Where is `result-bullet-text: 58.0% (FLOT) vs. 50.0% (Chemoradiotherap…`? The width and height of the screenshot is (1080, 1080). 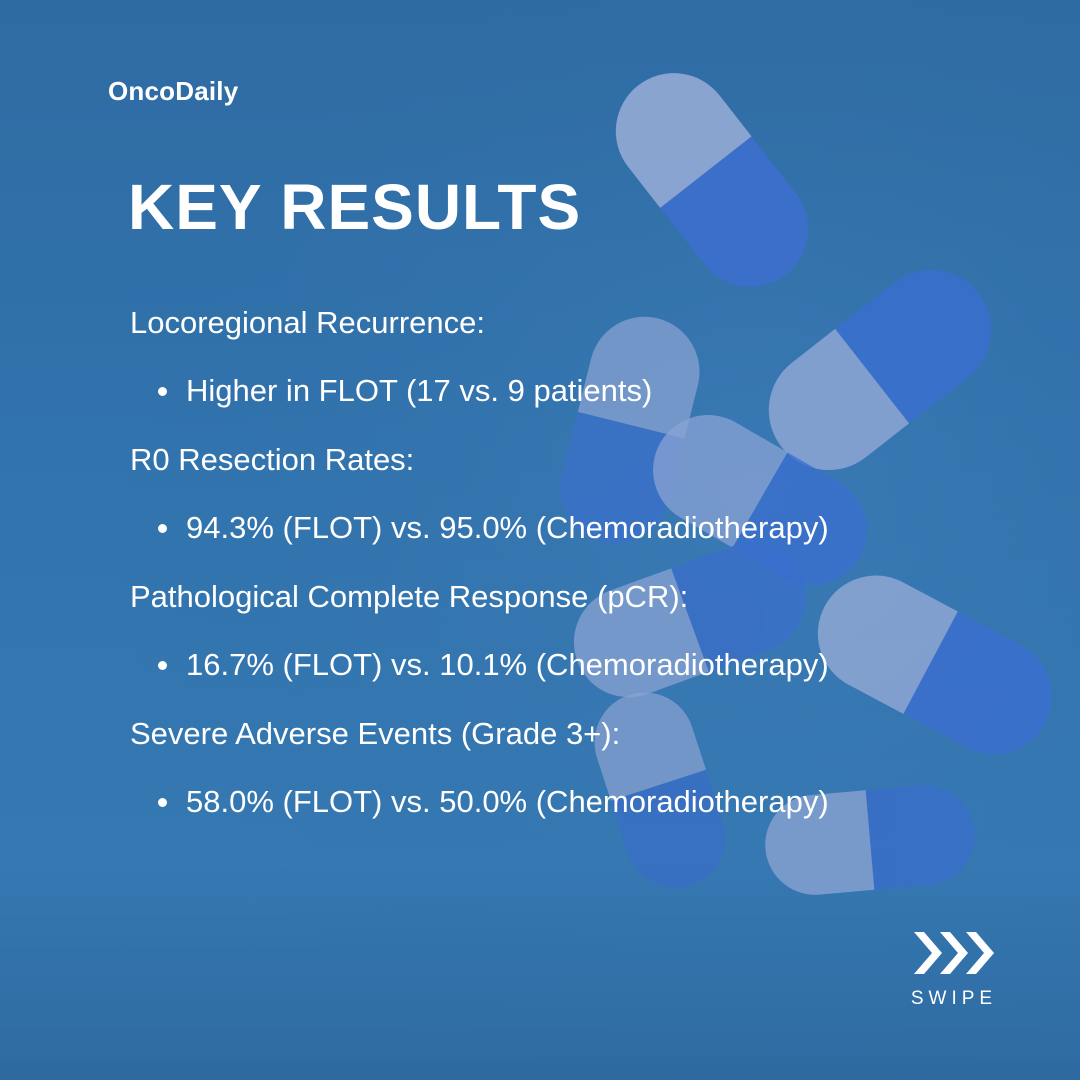 result-bullet-text: 58.0% (FLOT) vs. 50.0% (Chemoradiotherap… is located at coordinates (507, 801).